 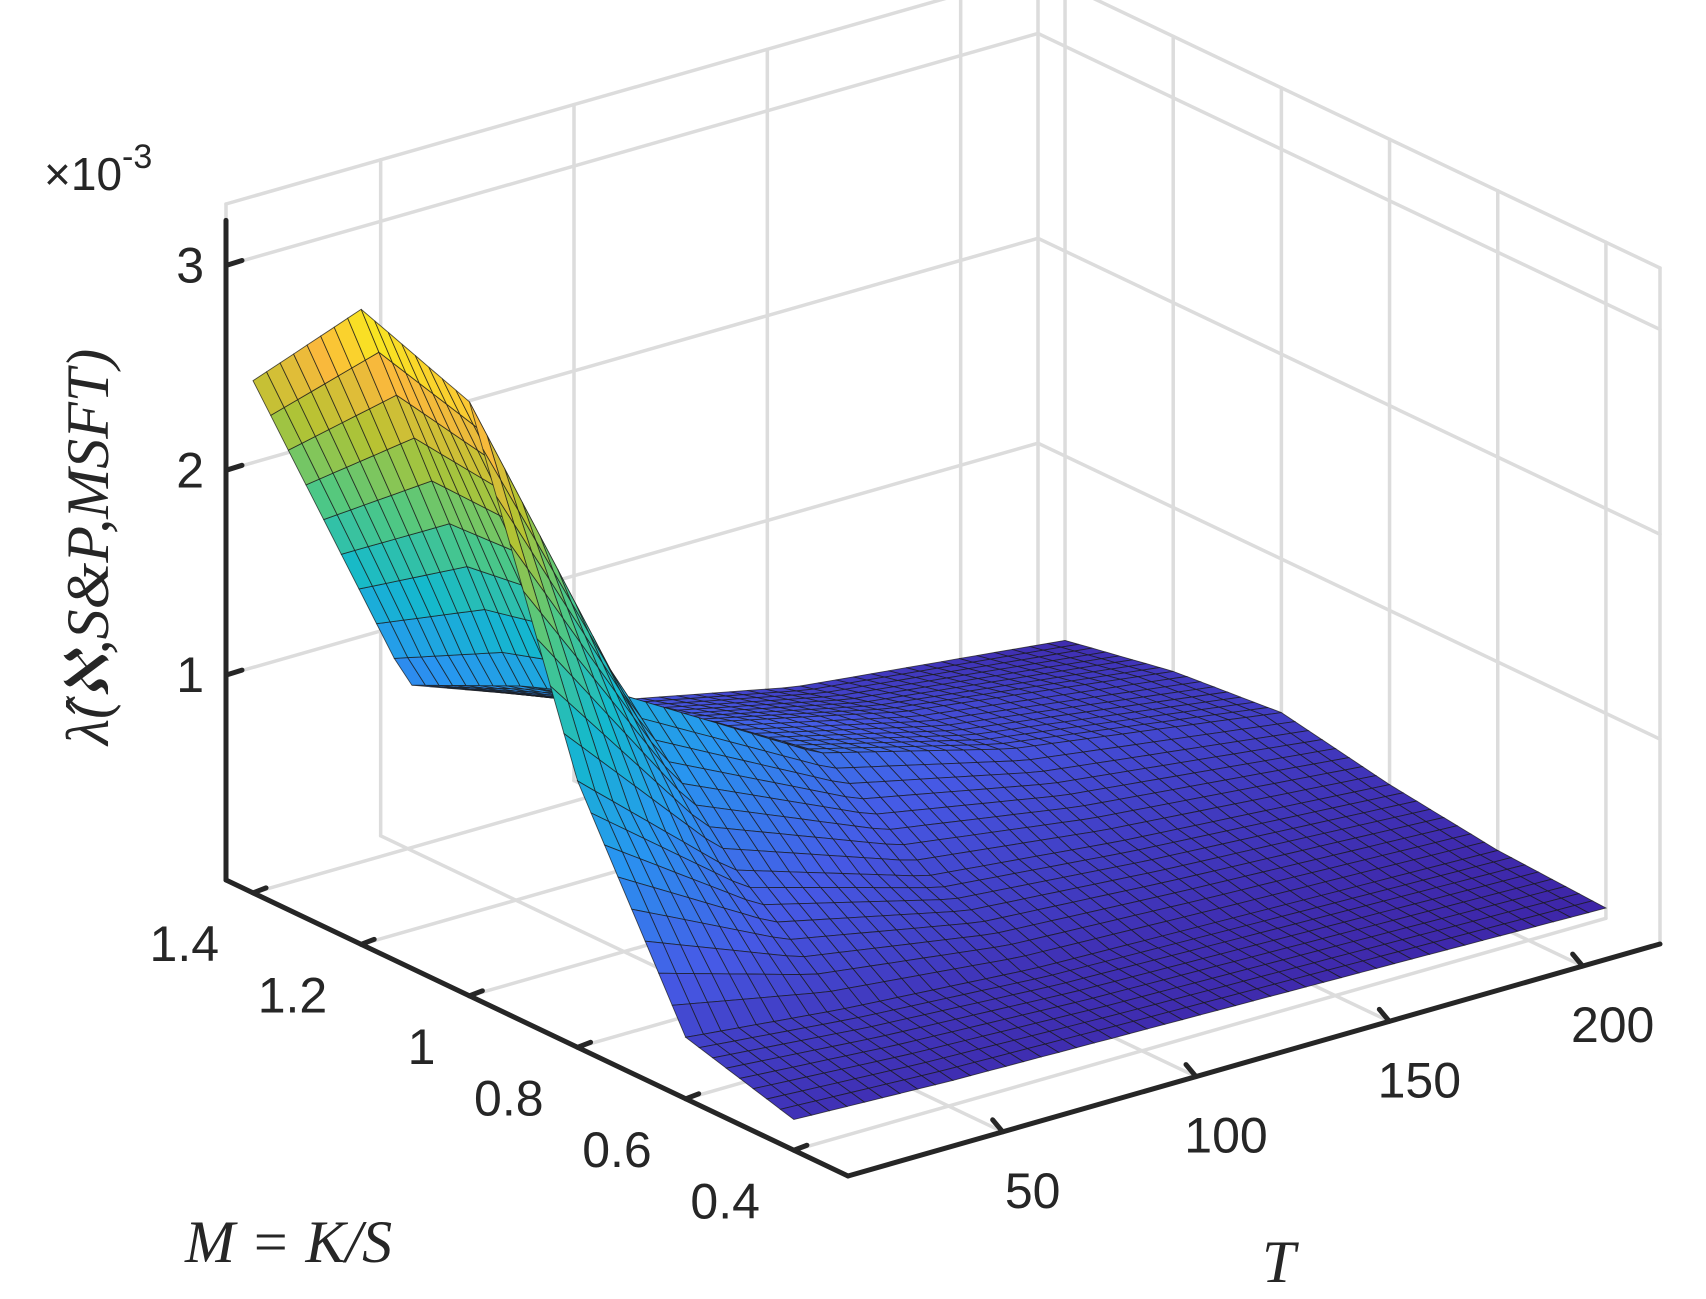 I want to click on y-axis-line, so click(x=537, y=1028).